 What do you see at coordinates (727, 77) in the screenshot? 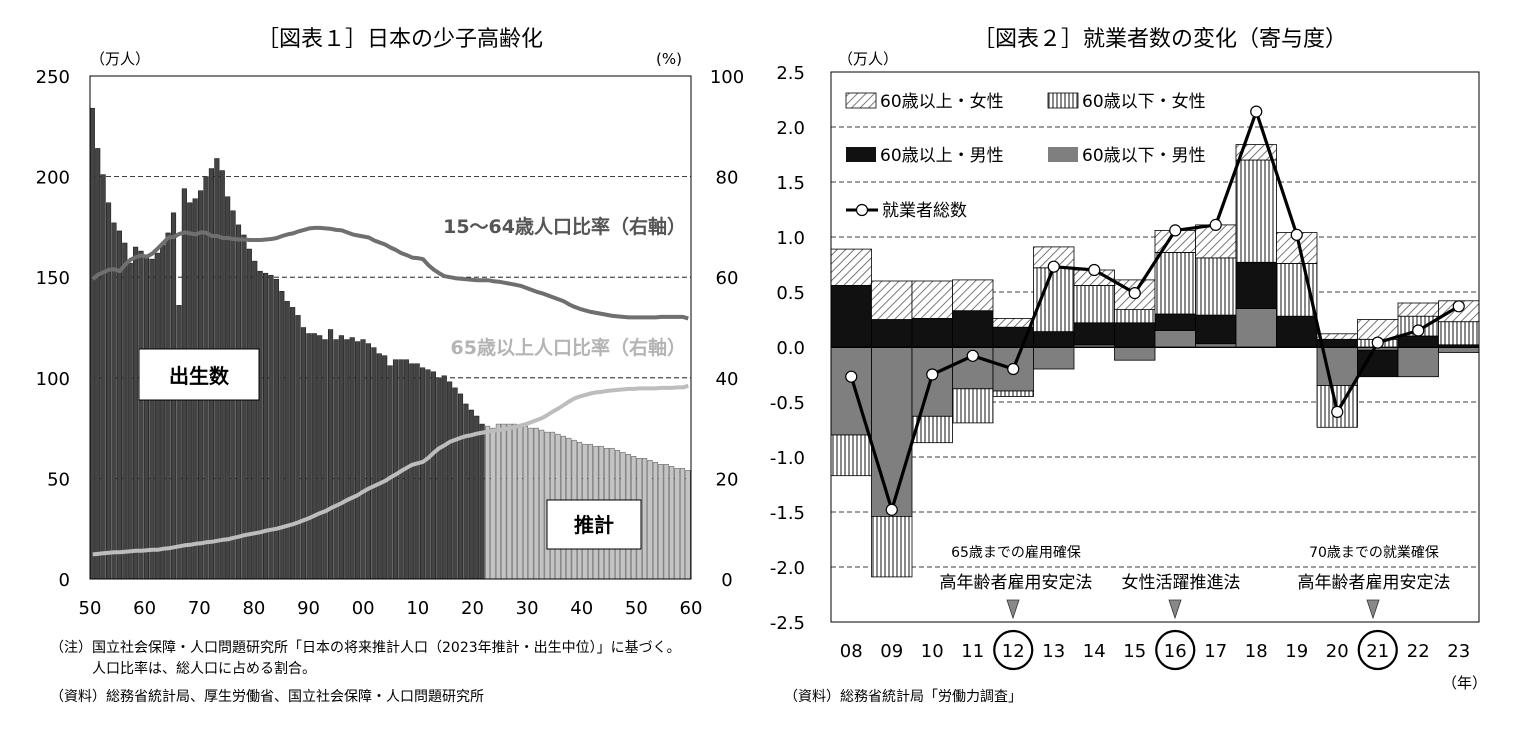
I see `chart1-right-tick-label: 100` at bounding box center [727, 77].